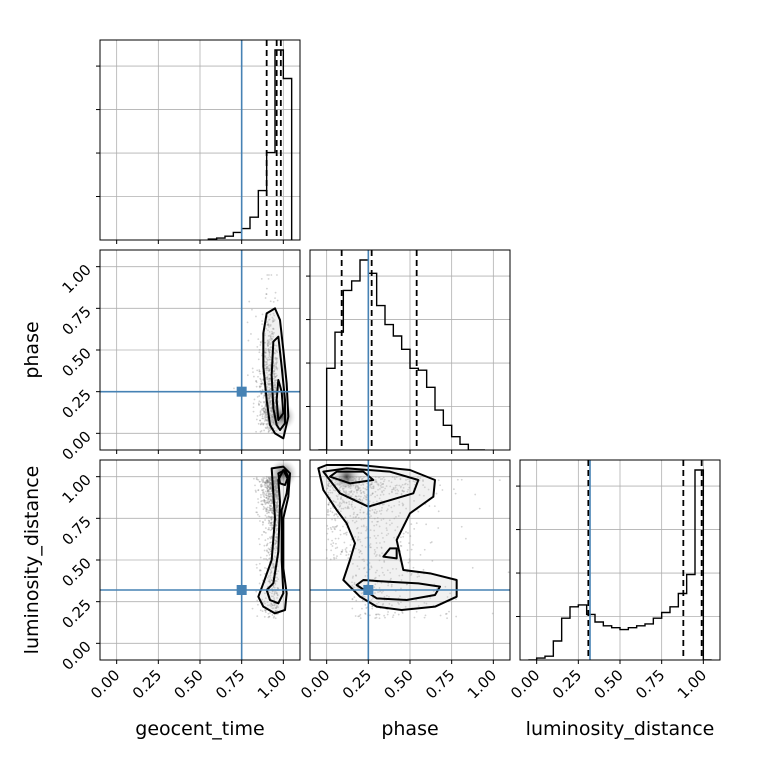 This screenshot has height=760, width=760. What do you see at coordinates (250, 140) in the screenshot?
I see `histogram` at bounding box center [250, 140].